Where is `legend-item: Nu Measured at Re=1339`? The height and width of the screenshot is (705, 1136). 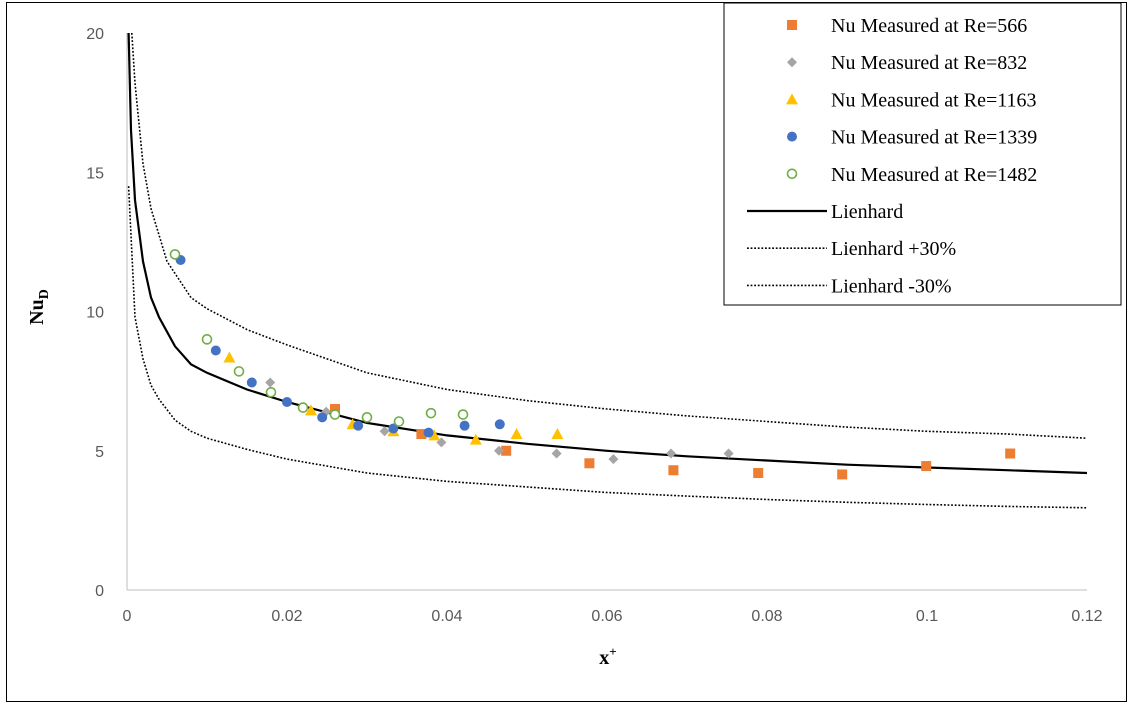
legend-item: Nu Measured at Re=1339 is located at coordinates (912, 138).